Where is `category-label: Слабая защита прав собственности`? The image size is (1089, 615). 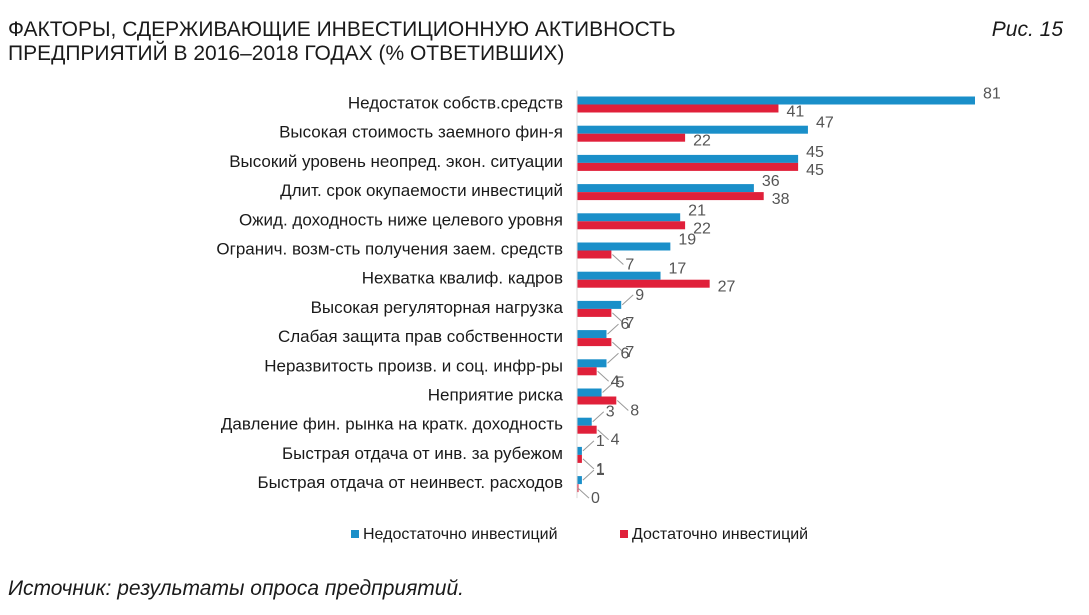 category-label: Слабая защита прав собственности is located at coordinates (420, 336).